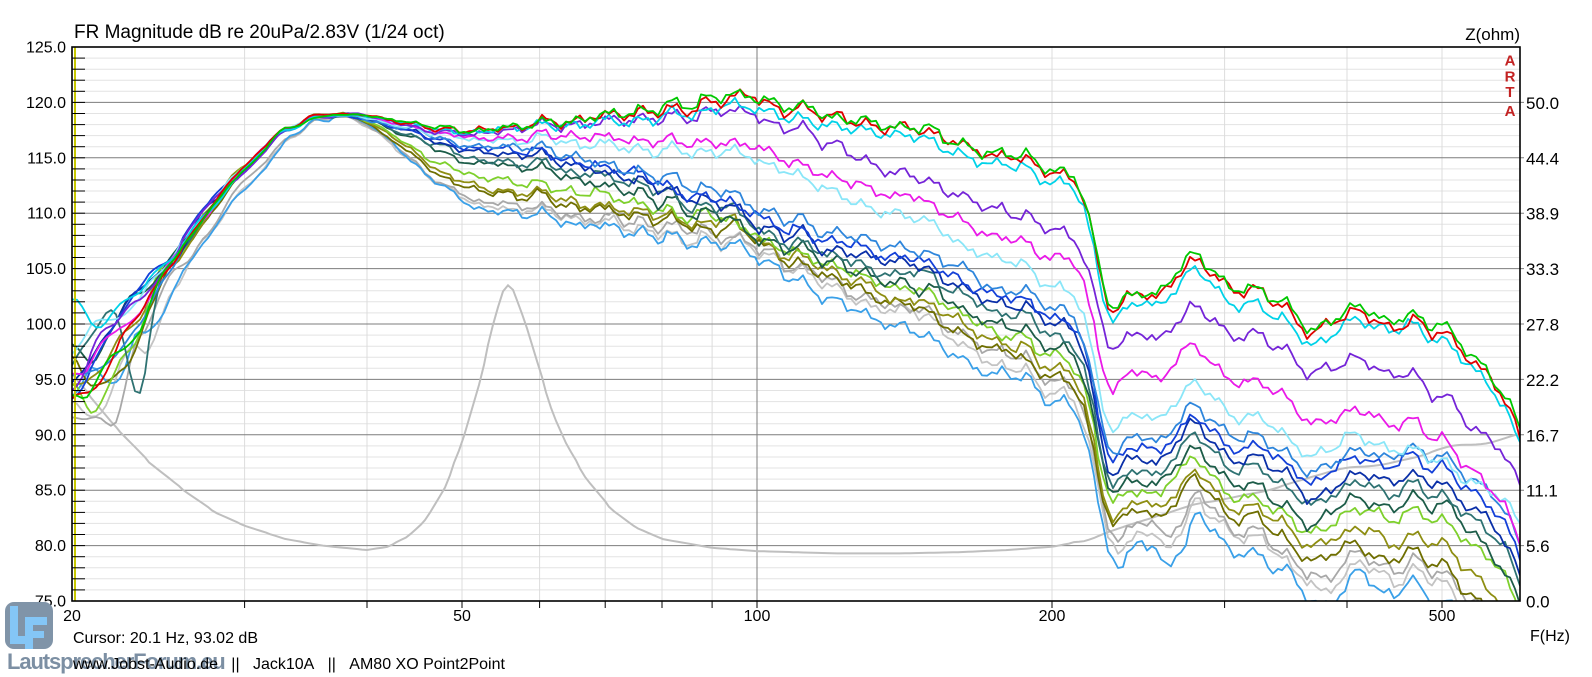  I want to click on svg-text: 27.8, so click(1542, 325).